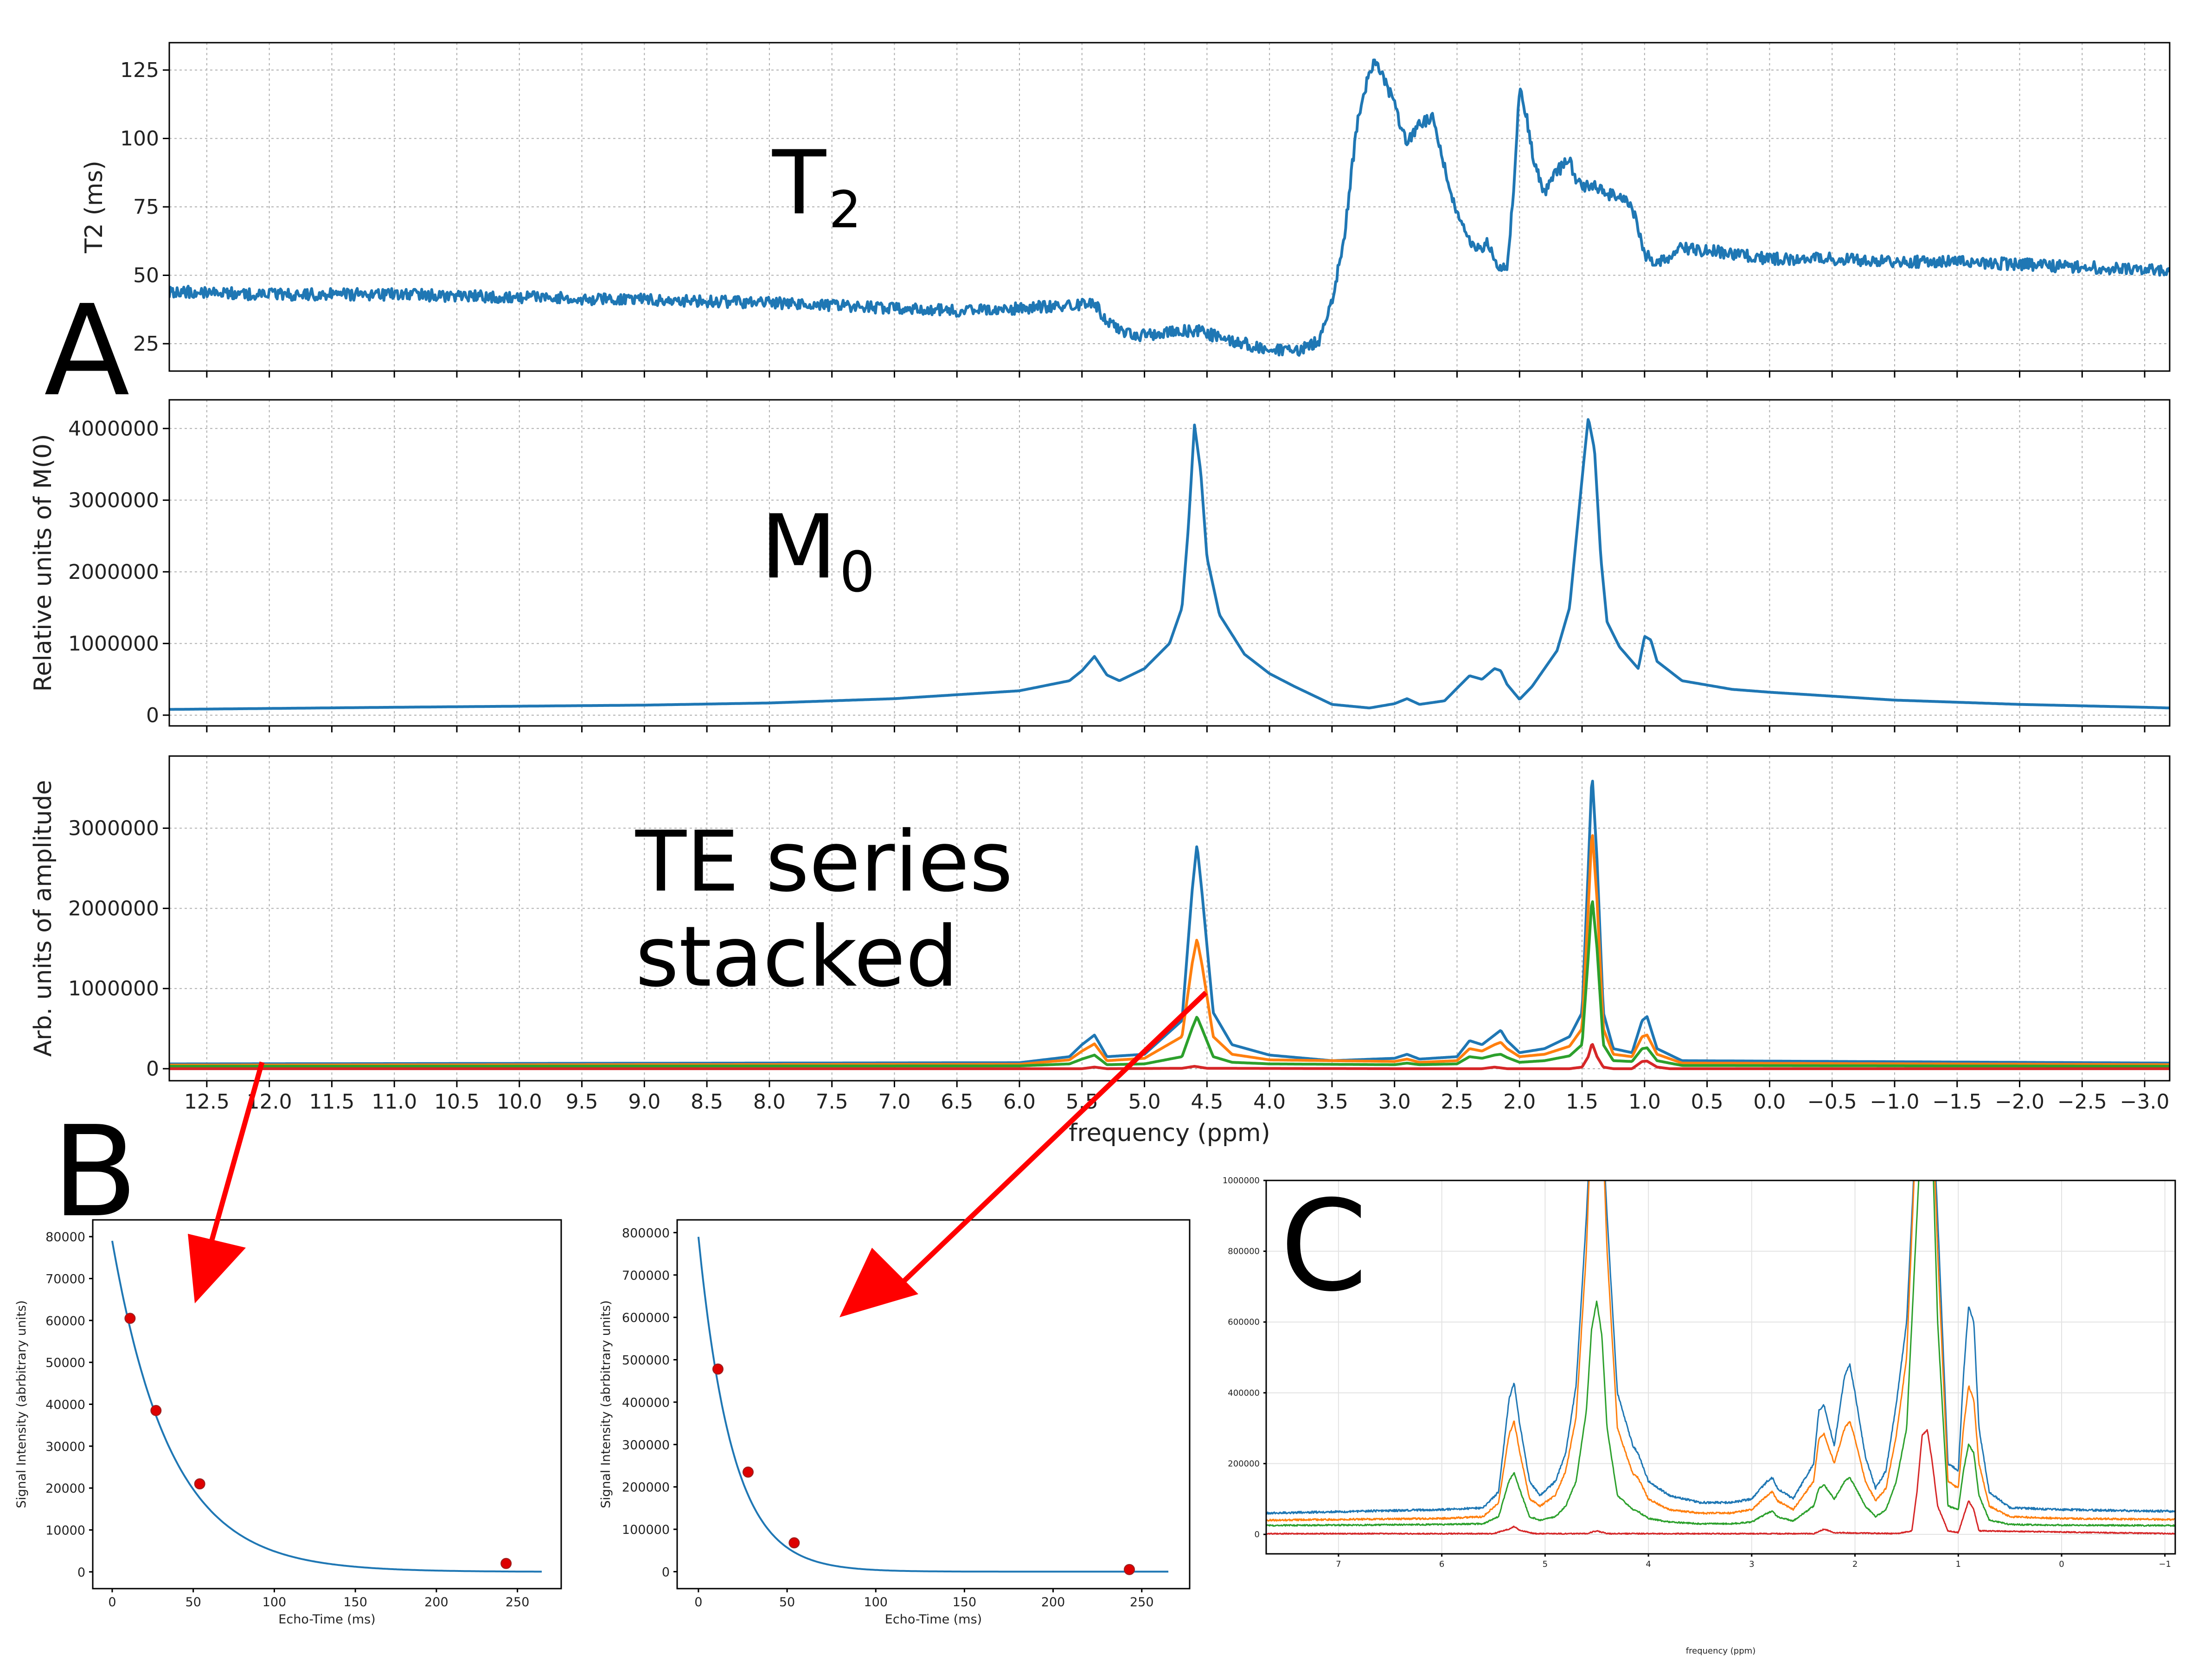  I want to click on x-tick-label: −1, so click(2165, 1564).